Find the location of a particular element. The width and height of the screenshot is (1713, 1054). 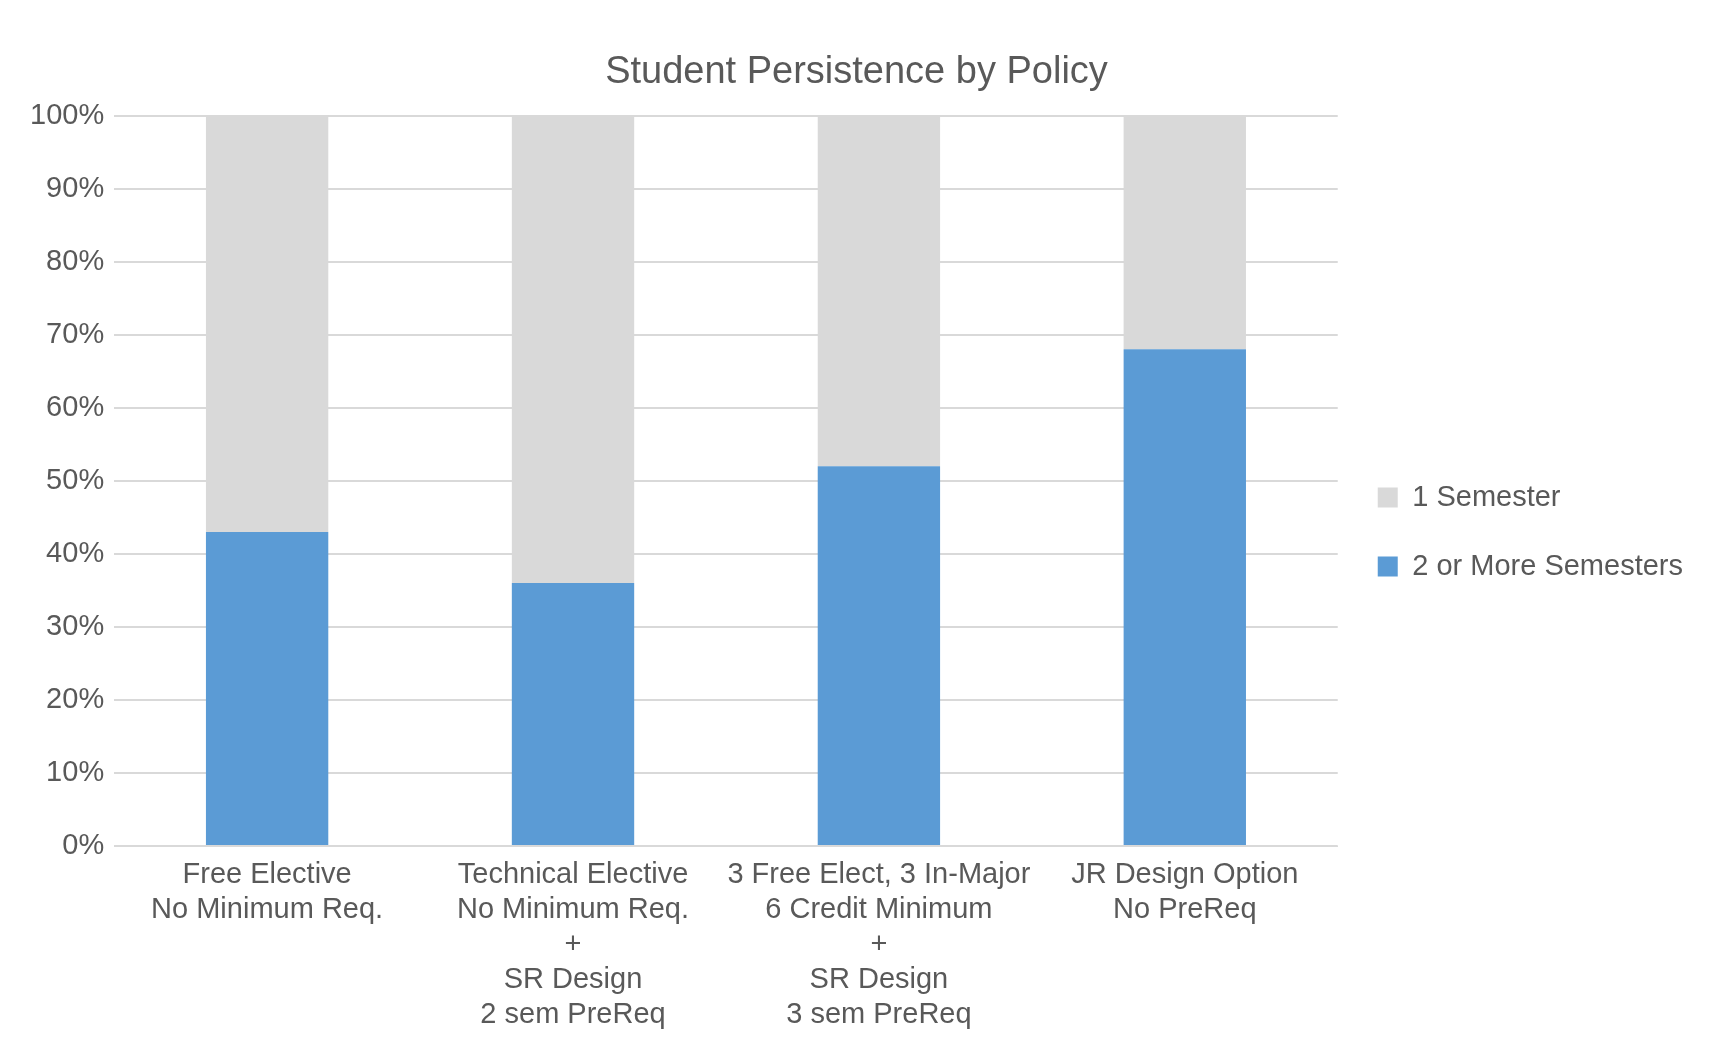

x-tick-label: Technical Elective No Minimum Req. + SR Design 2 sem PreReq is located at coordinates (573, 943).